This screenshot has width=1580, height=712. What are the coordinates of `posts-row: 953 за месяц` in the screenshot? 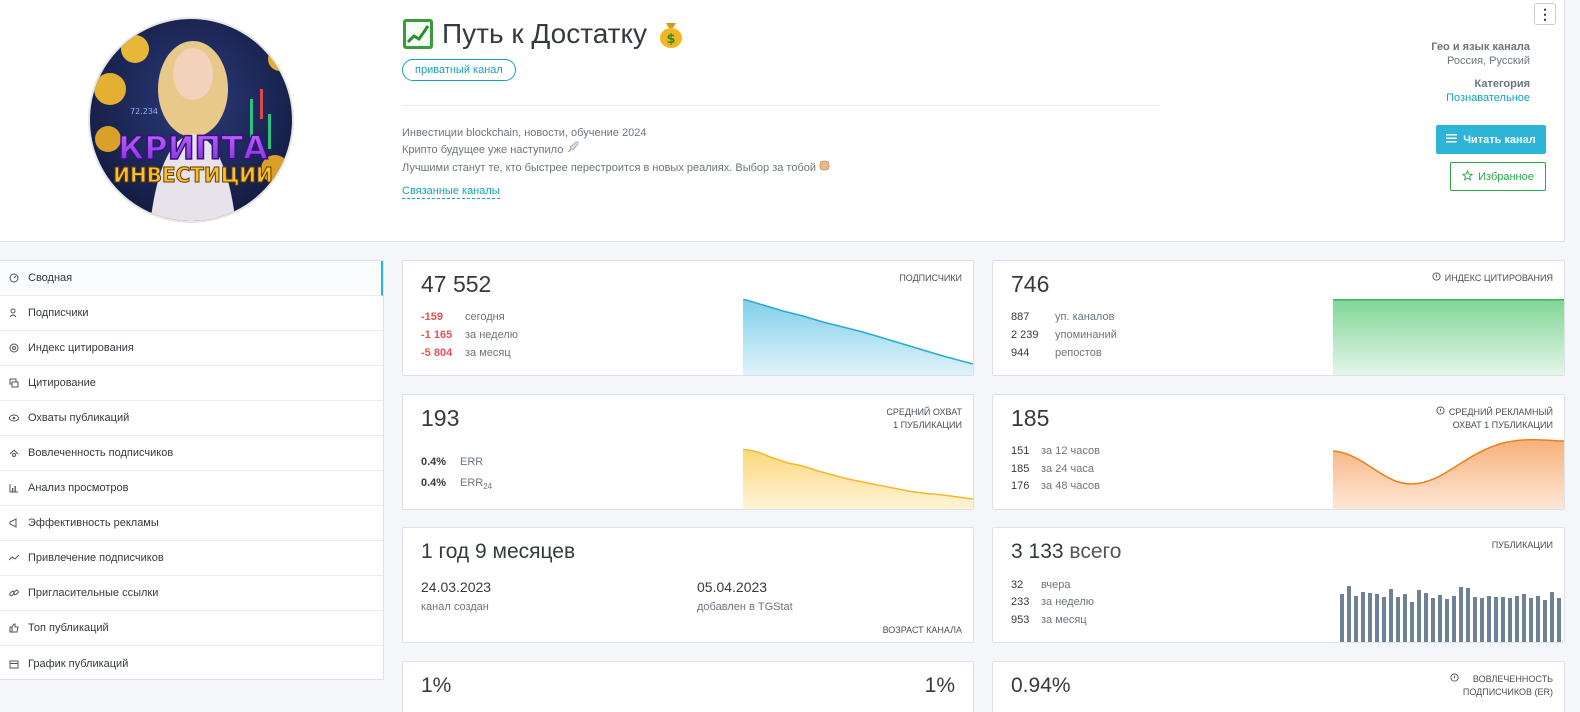 It's located at (1049, 620).